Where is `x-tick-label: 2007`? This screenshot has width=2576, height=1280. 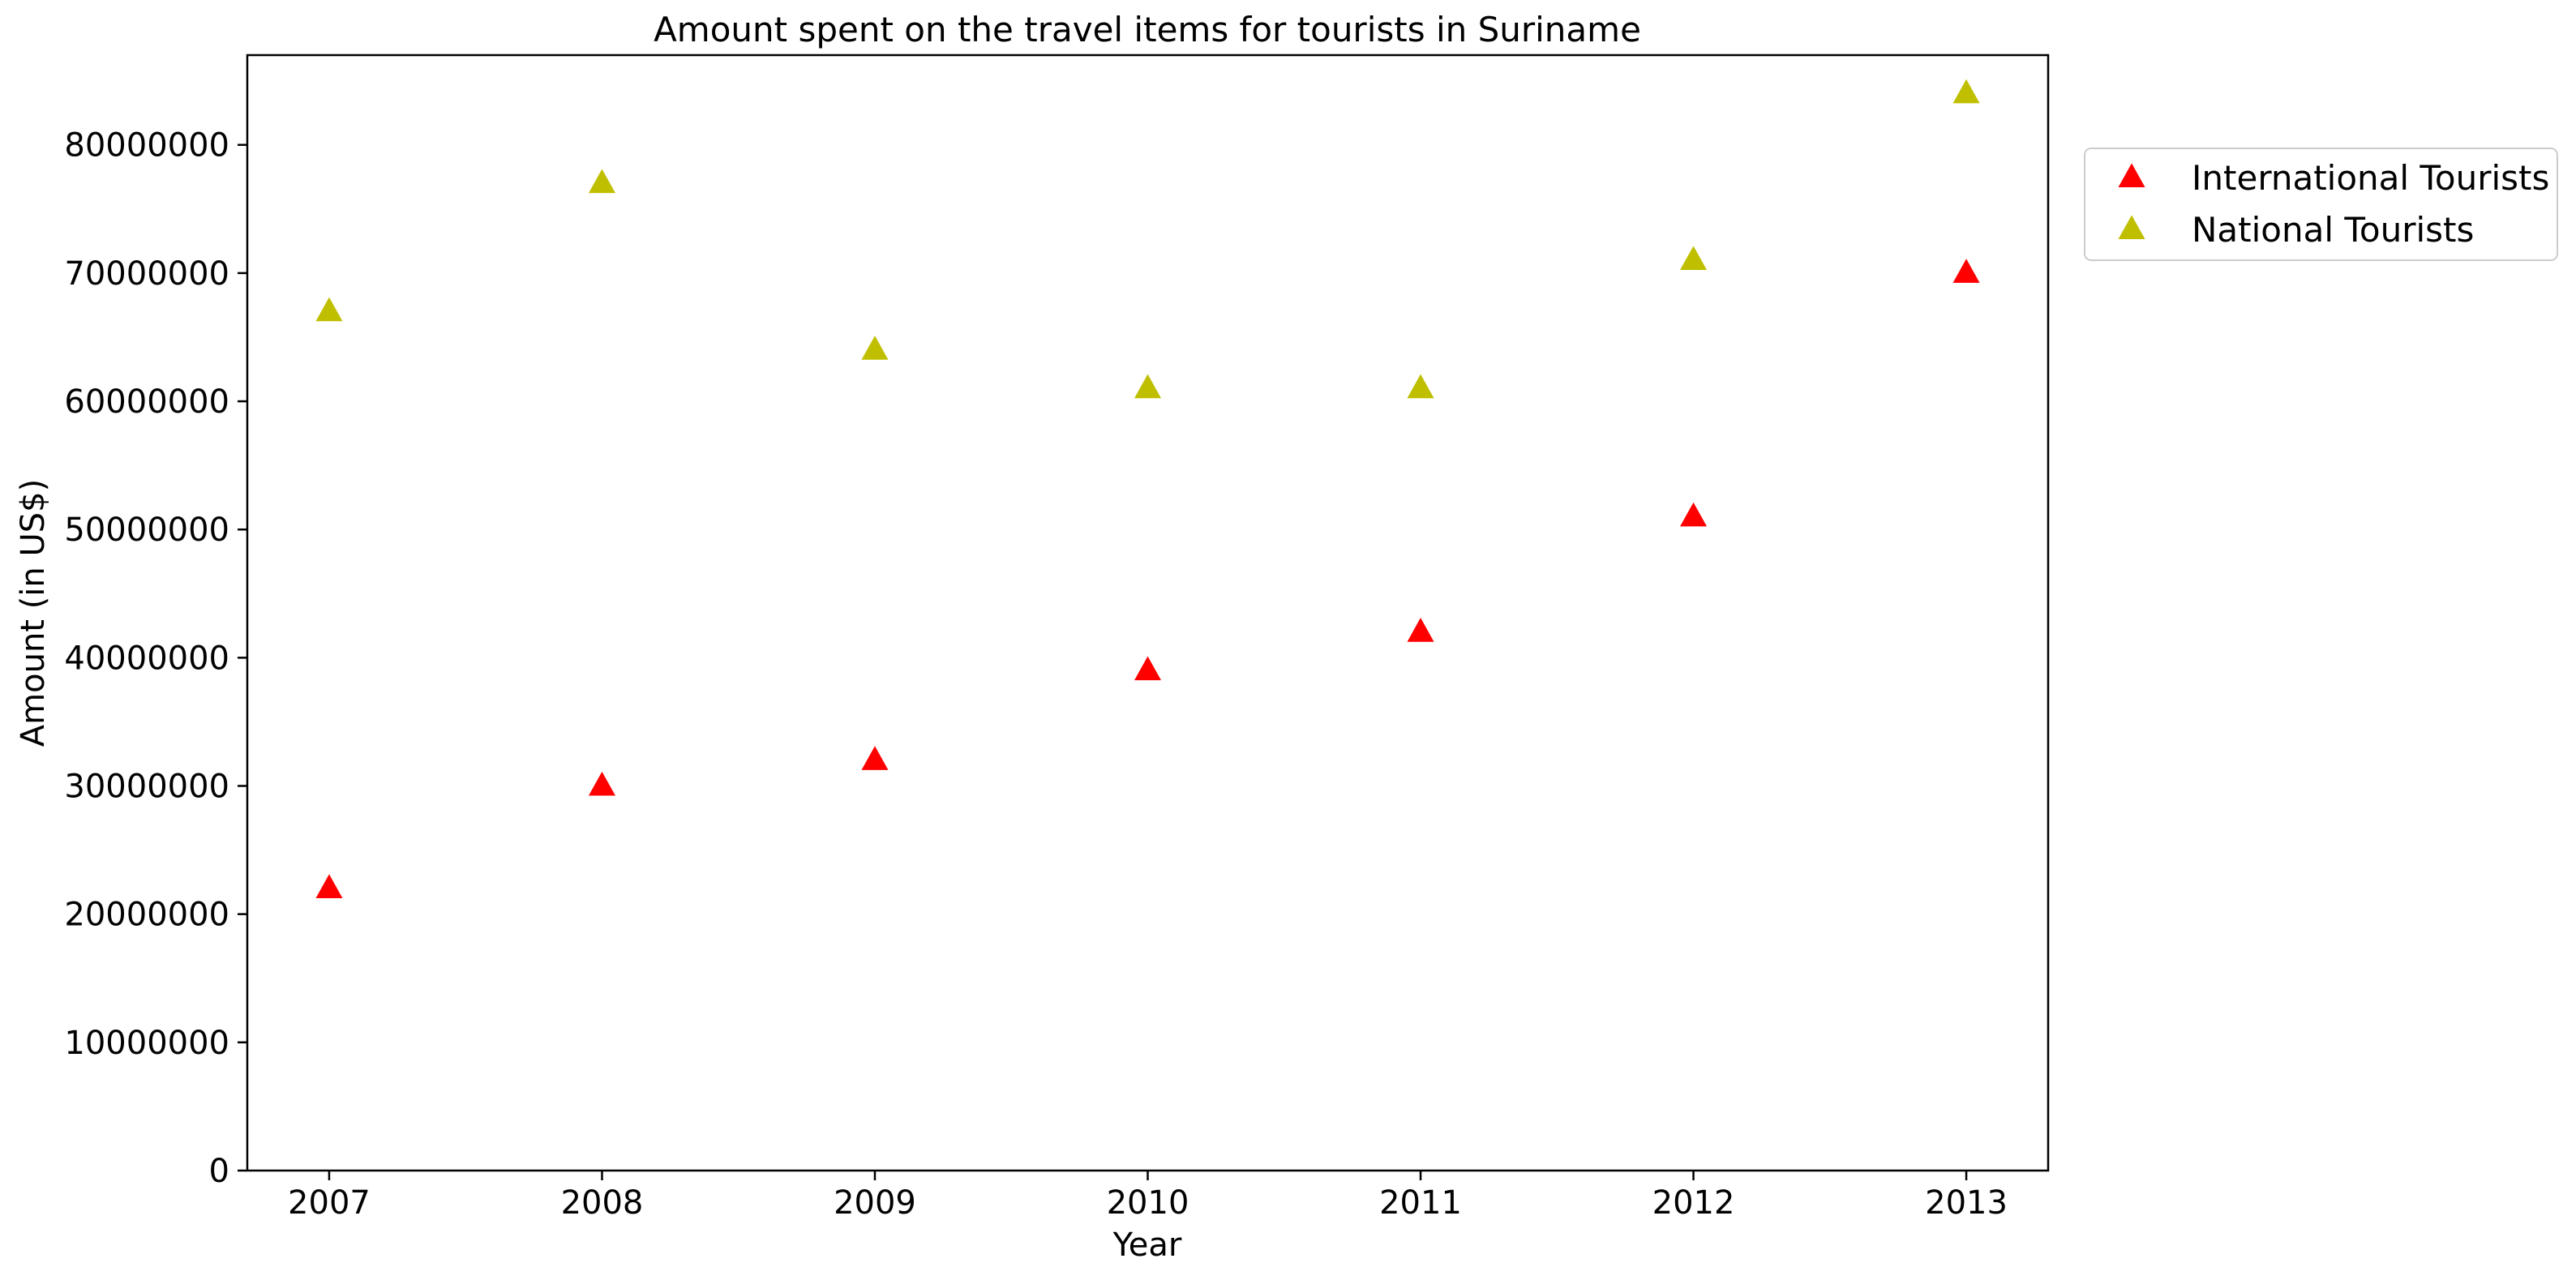 x-tick-label: 2007 is located at coordinates (329, 1203).